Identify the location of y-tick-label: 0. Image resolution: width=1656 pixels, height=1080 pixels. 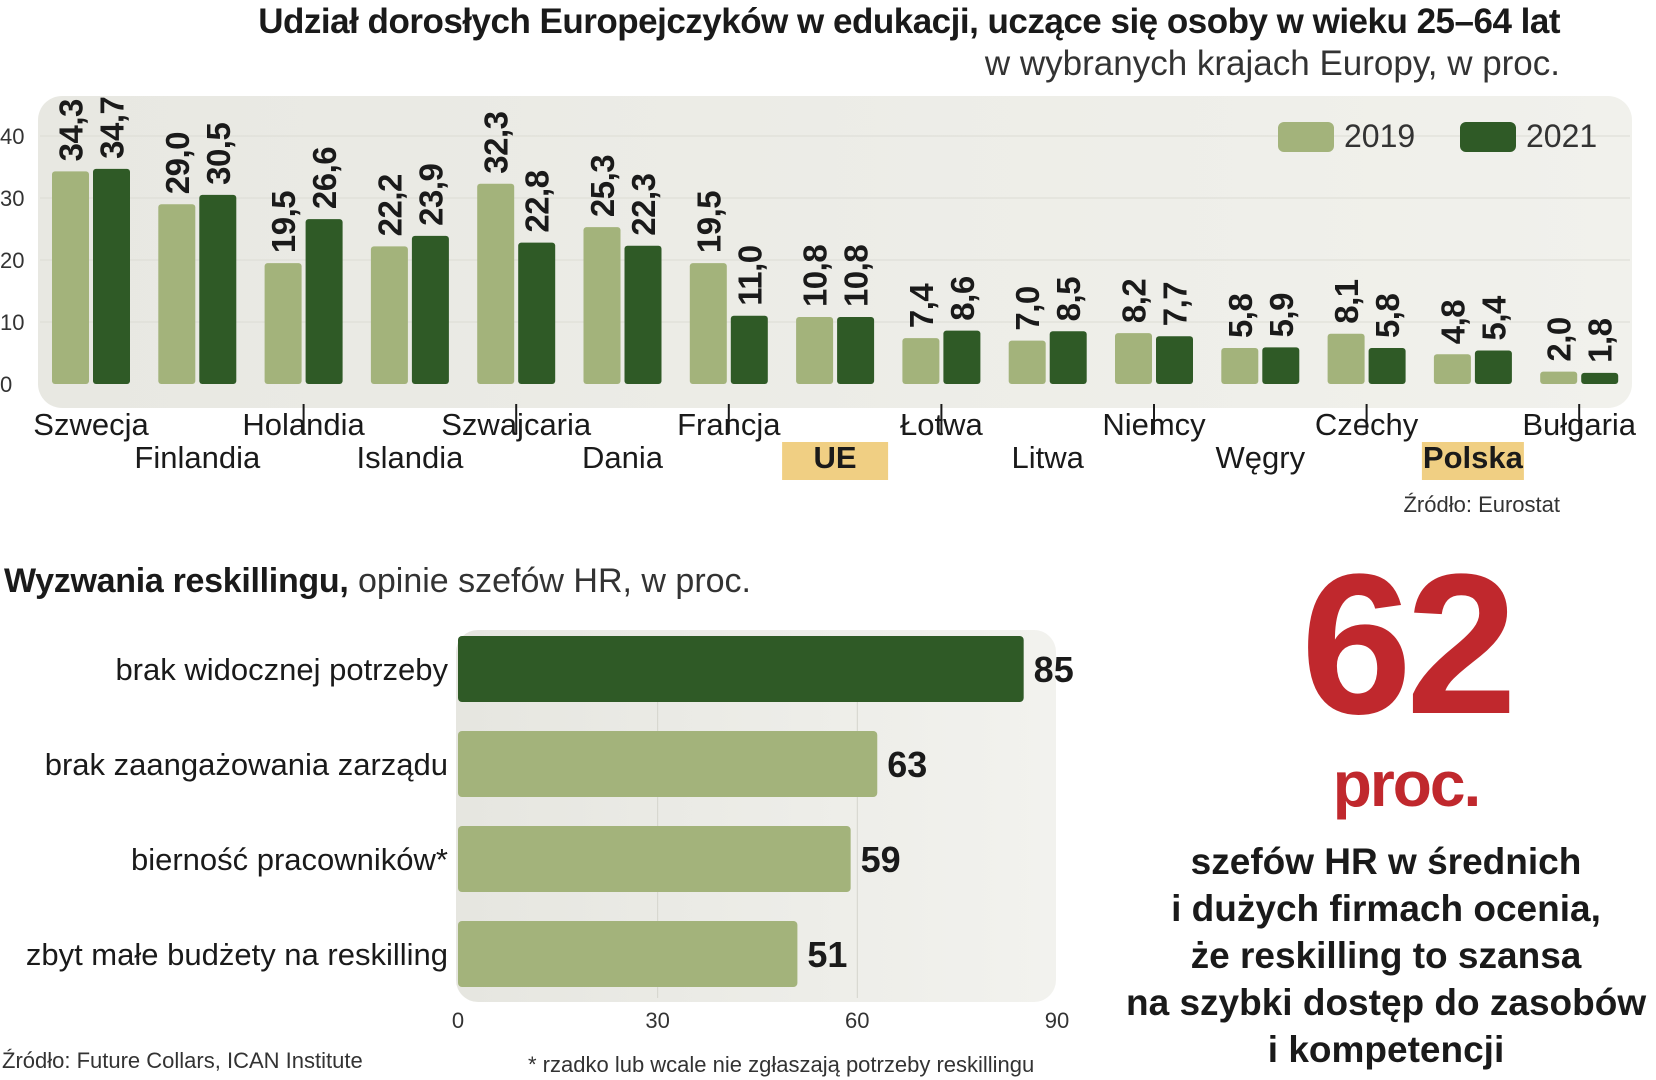
(6, 384).